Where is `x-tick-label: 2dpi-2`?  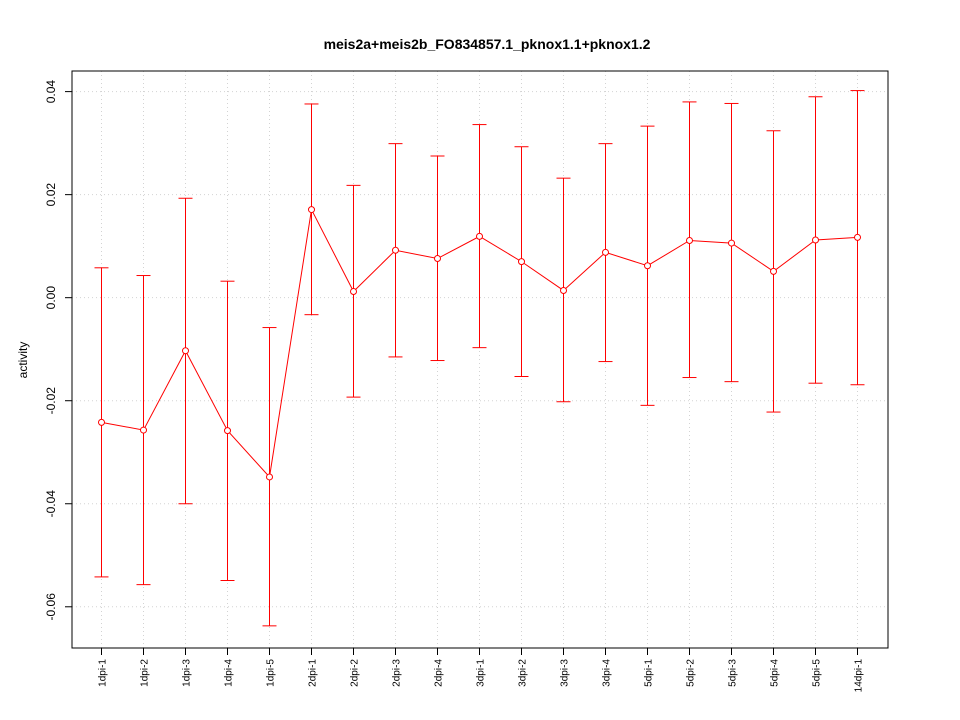 x-tick-label: 2dpi-2 is located at coordinates (355, 673).